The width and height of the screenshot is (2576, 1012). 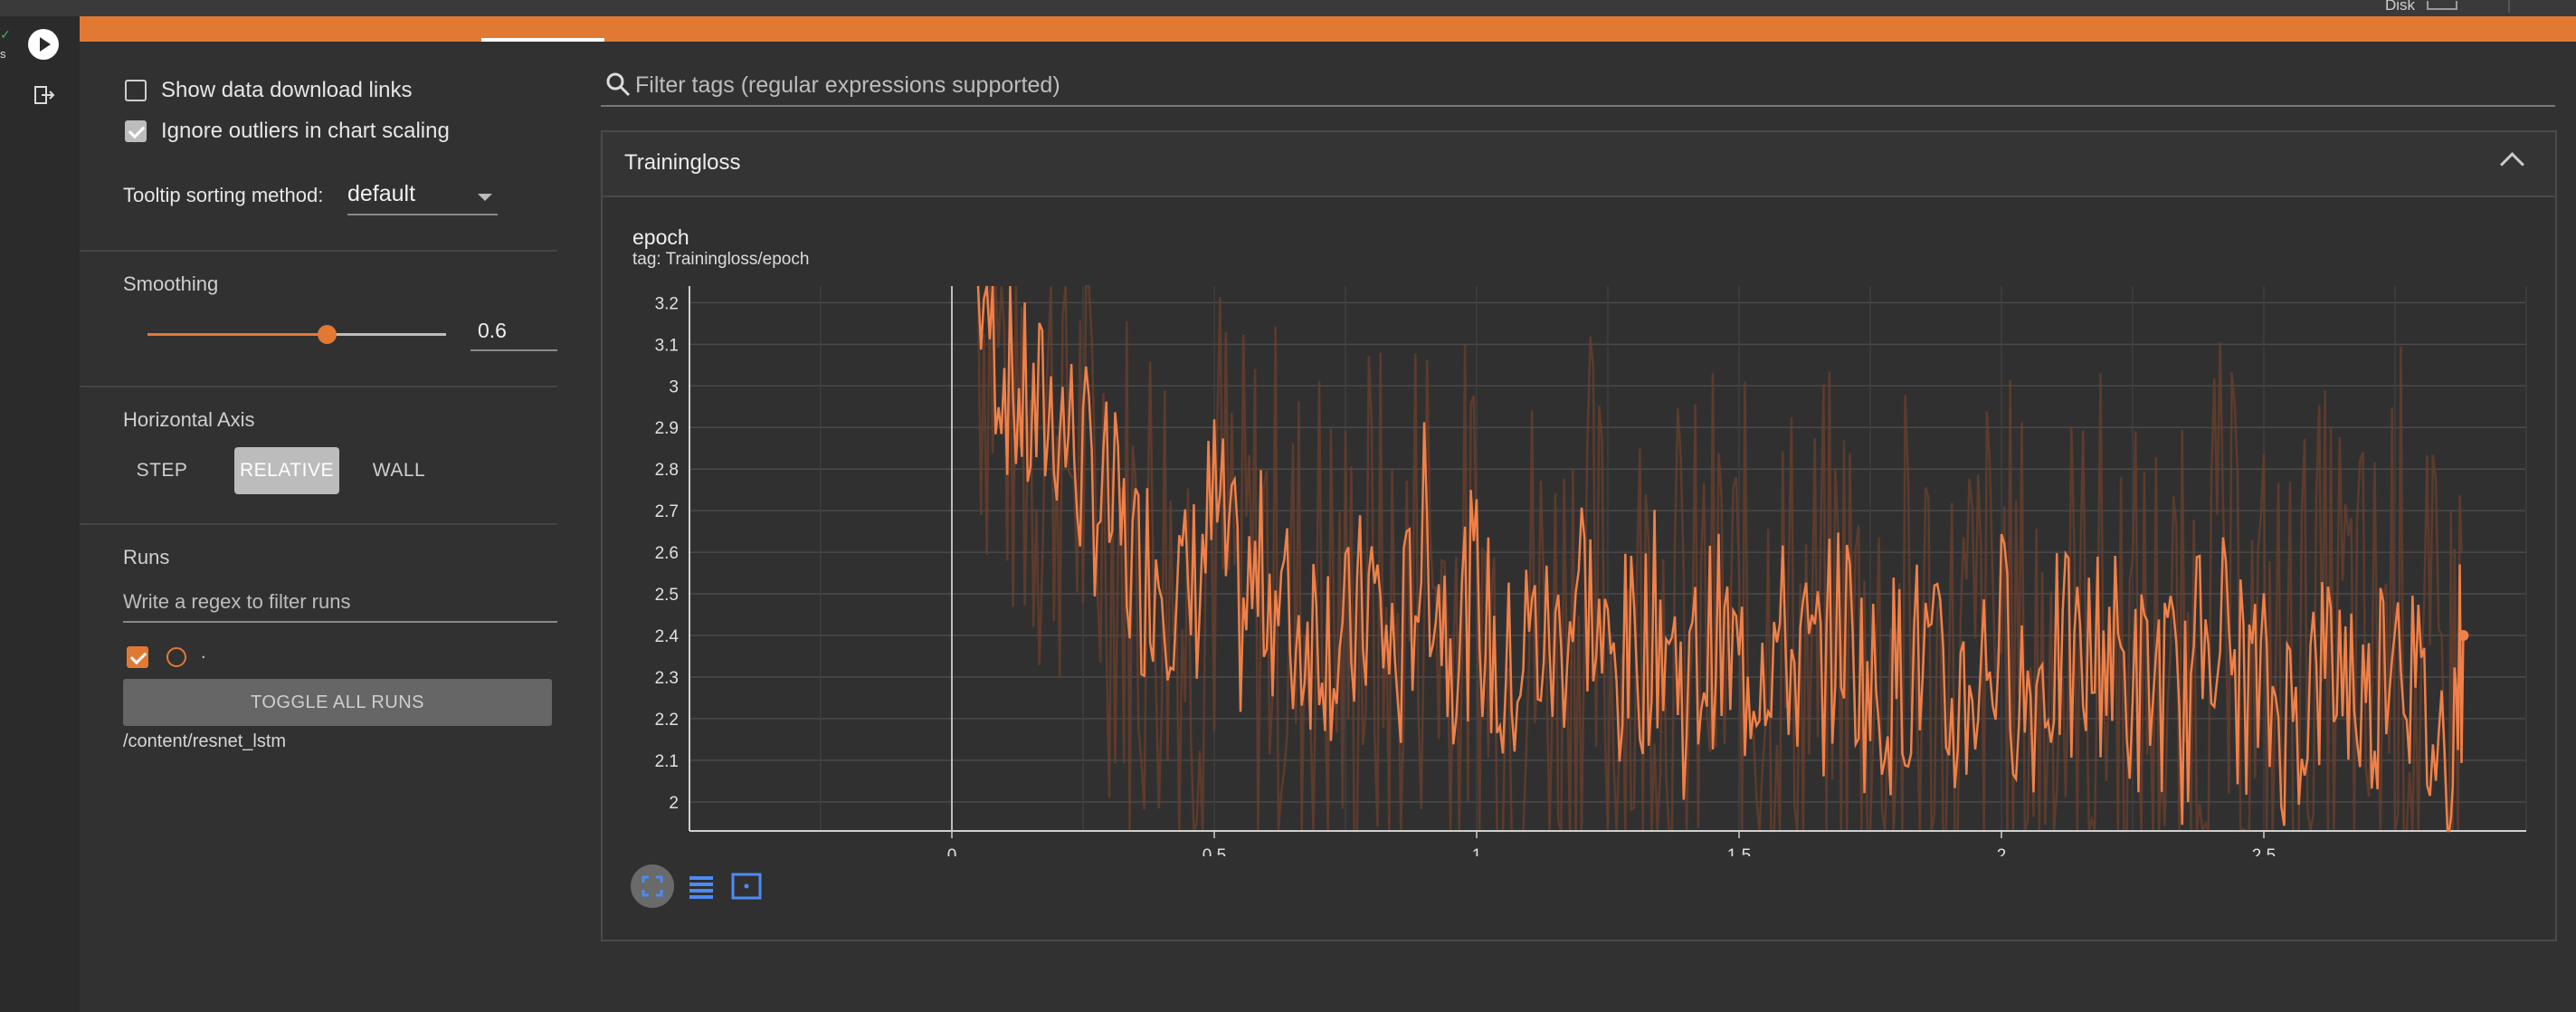 What do you see at coordinates (667, 345) in the screenshot?
I see `y-tick-label: 3.1` at bounding box center [667, 345].